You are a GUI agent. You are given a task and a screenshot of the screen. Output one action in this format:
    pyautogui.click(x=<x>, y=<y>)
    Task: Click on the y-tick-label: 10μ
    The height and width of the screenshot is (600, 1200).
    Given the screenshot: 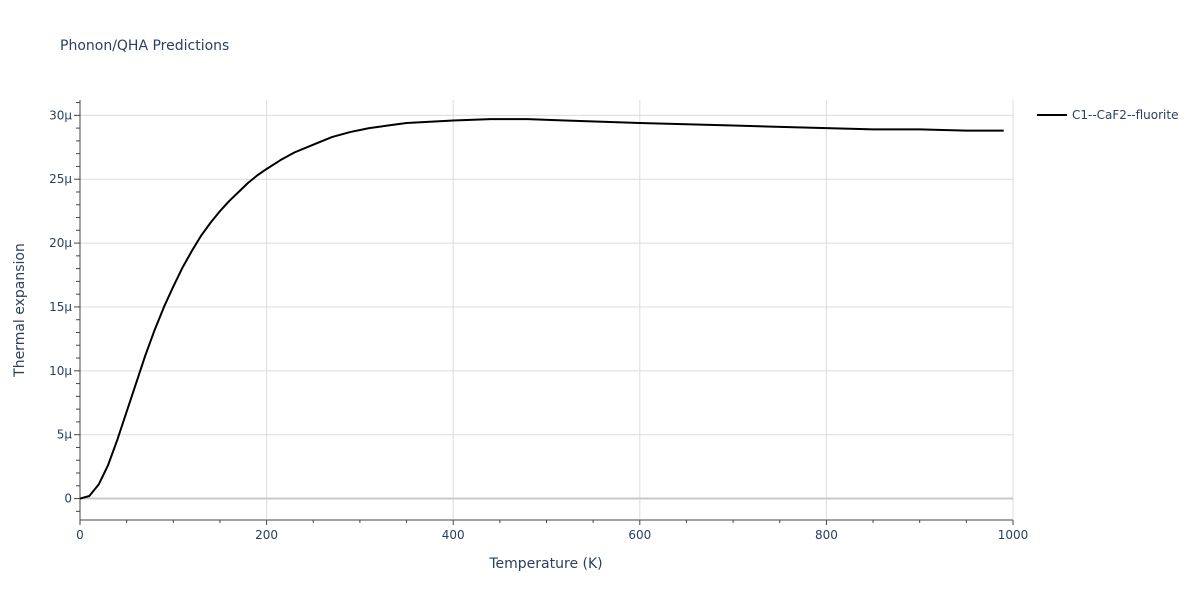 What is the action you would take?
    pyautogui.click(x=60, y=371)
    